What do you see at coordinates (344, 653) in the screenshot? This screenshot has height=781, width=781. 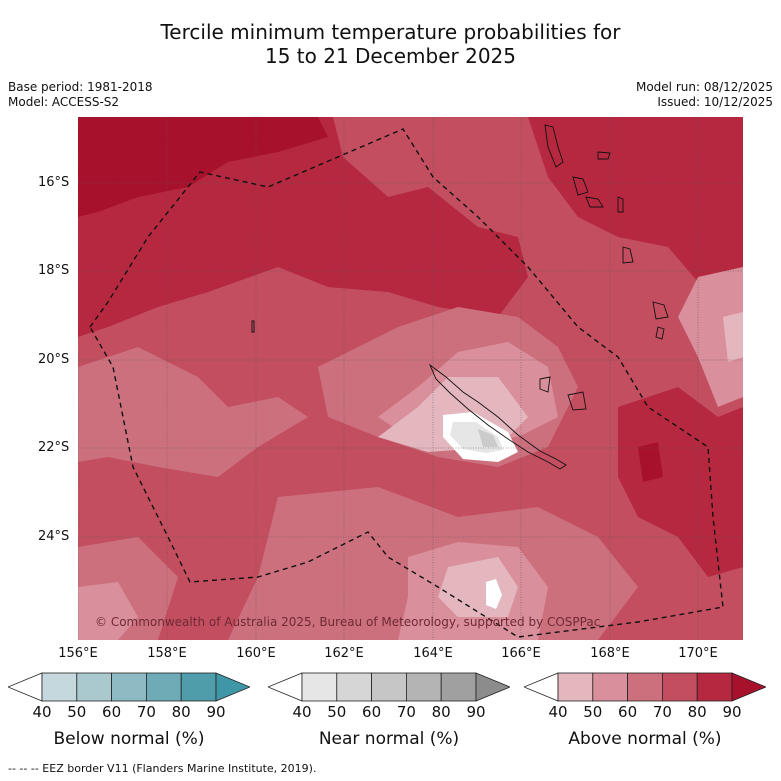 I see `lon-label-162e: 162°E` at bounding box center [344, 653].